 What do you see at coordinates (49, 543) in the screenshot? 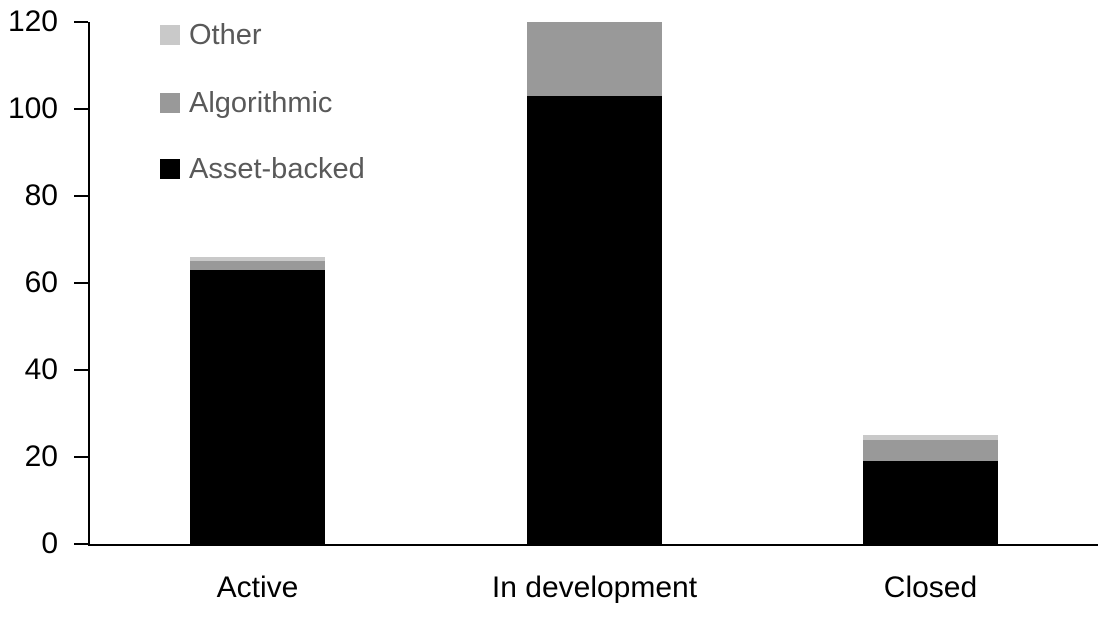
I see `y-tick-label: 0` at bounding box center [49, 543].